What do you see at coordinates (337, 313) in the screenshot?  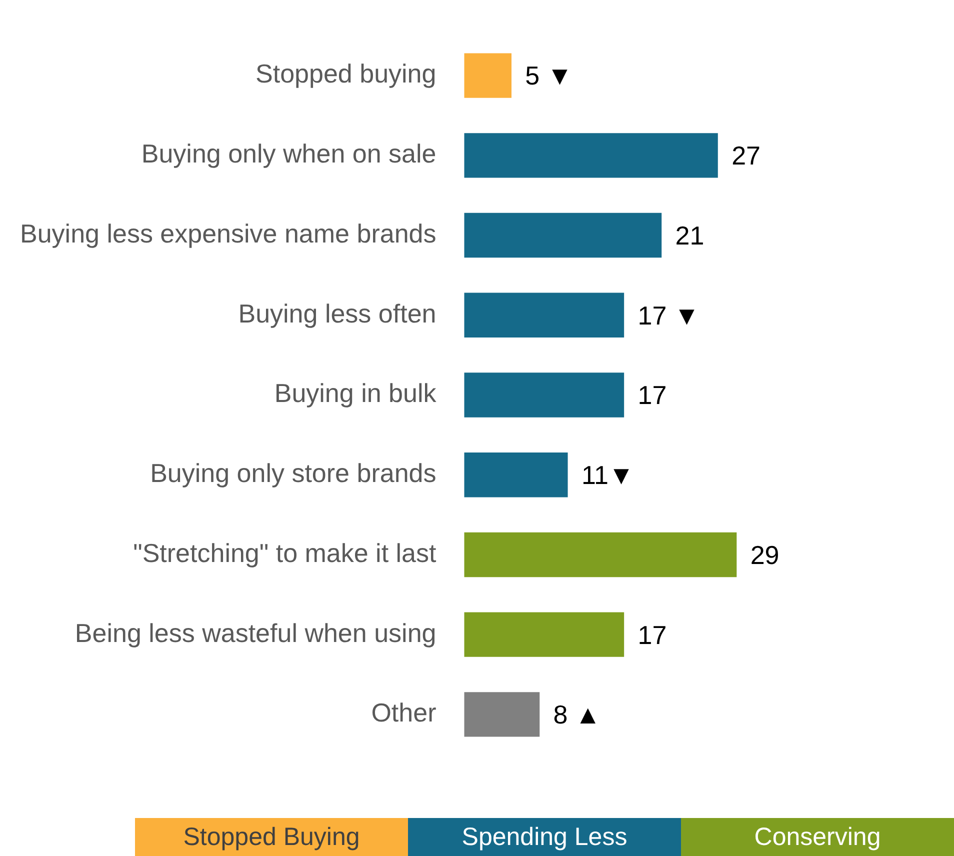 I see `y-tick-label: Buying less often` at bounding box center [337, 313].